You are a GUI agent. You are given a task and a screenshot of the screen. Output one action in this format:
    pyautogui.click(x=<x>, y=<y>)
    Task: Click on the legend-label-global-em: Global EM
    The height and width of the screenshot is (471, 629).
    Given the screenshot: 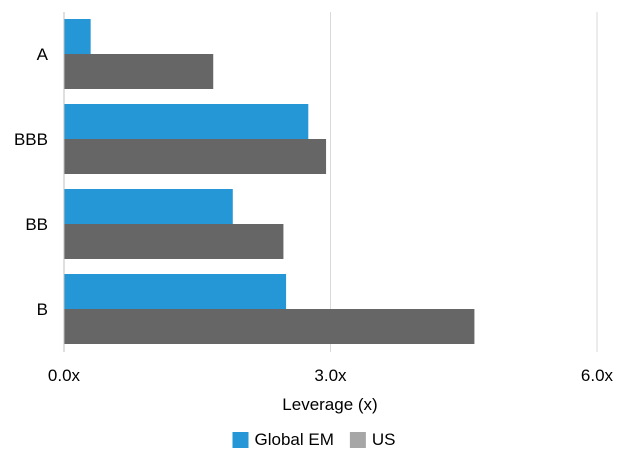 What is the action you would take?
    pyautogui.click(x=294, y=439)
    